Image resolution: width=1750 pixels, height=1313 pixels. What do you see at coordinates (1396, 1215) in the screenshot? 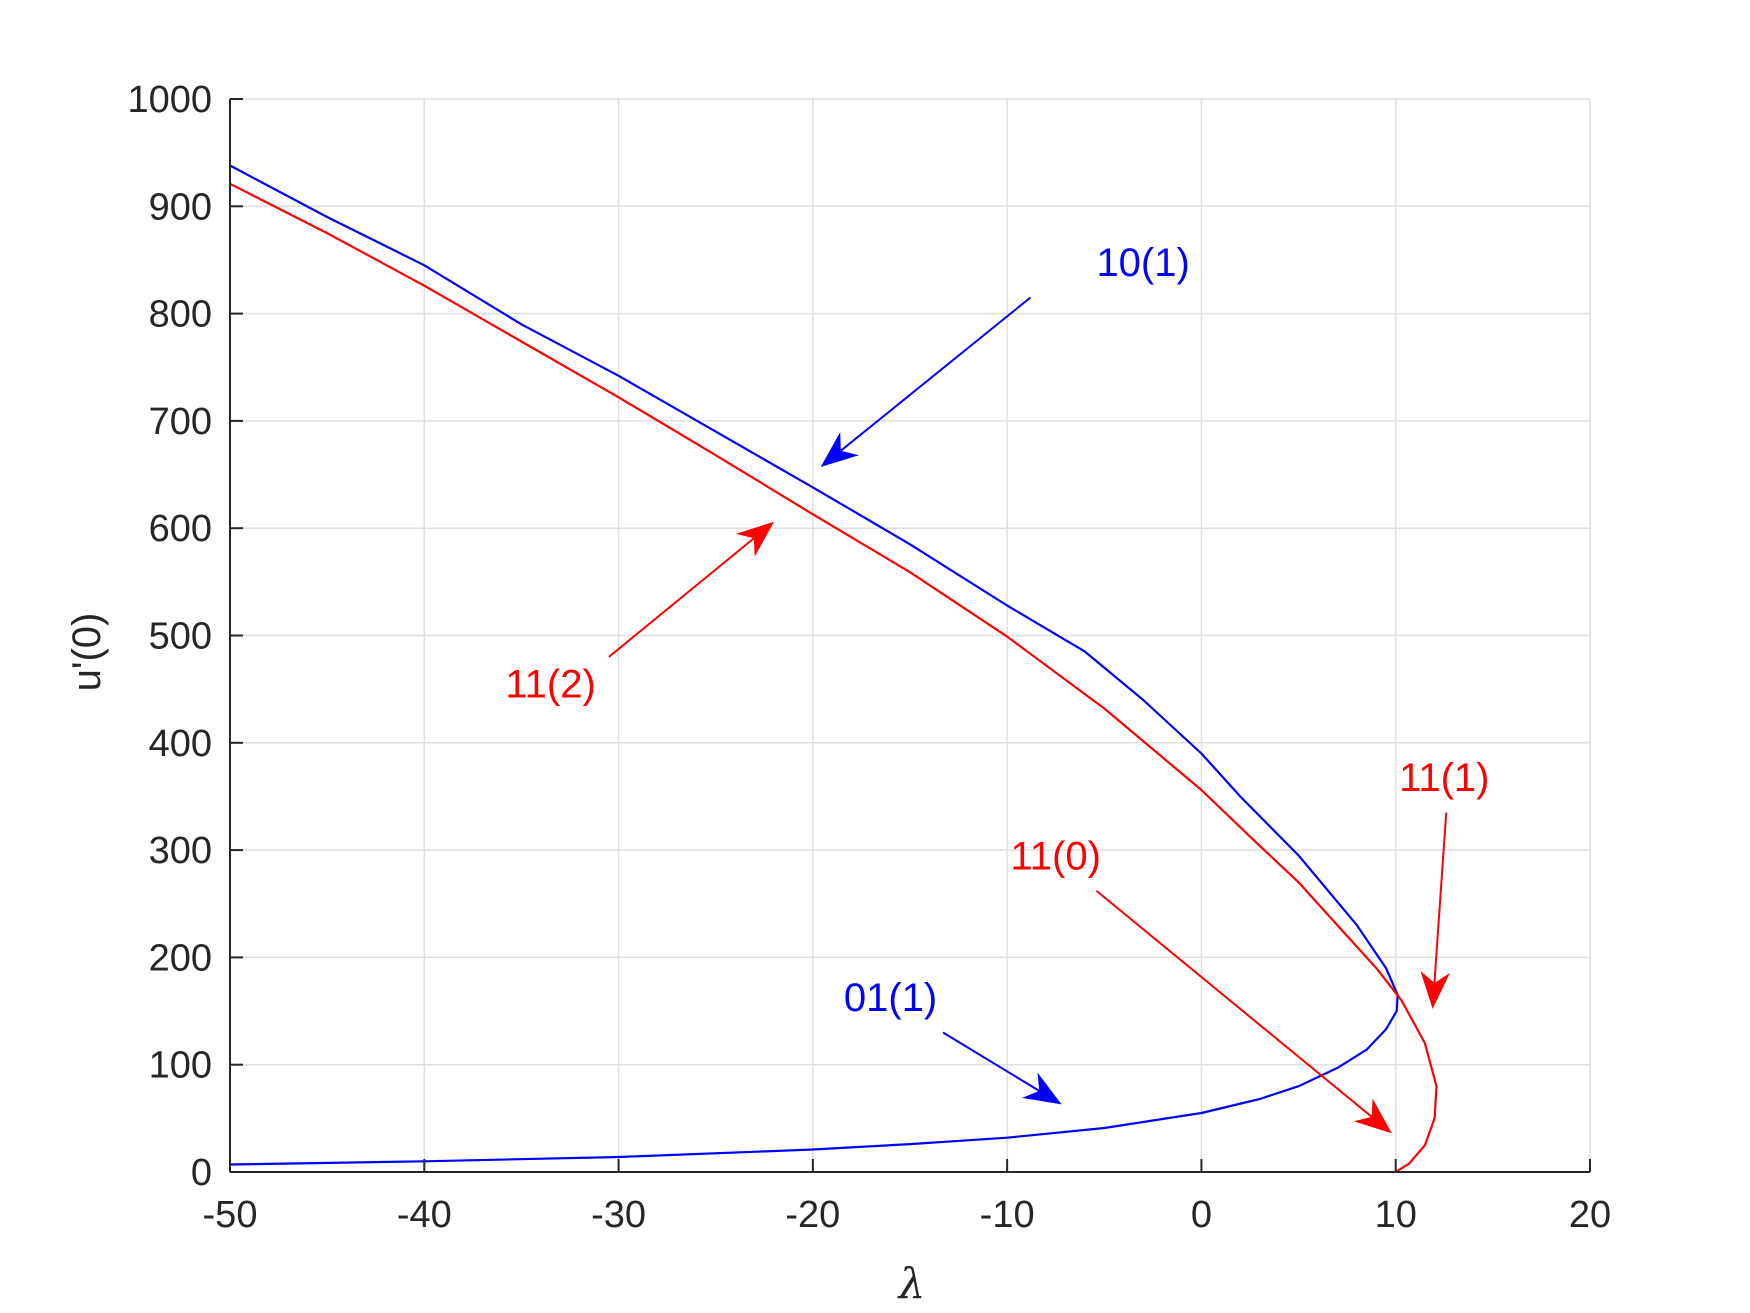
I see `x-tick-label: 10` at bounding box center [1396, 1215].